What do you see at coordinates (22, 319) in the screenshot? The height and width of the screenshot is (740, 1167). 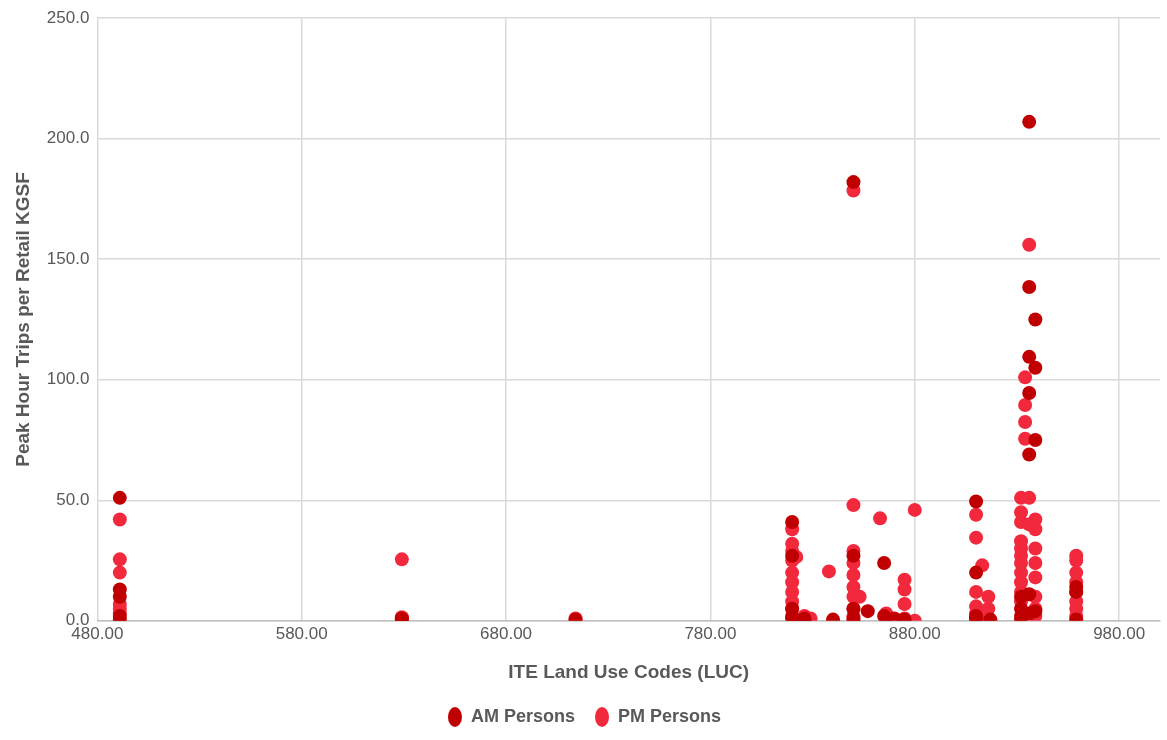 I see `y-axis-title: Peak Hour Trips per Retail KGSF` at bounding box center [22, 319].